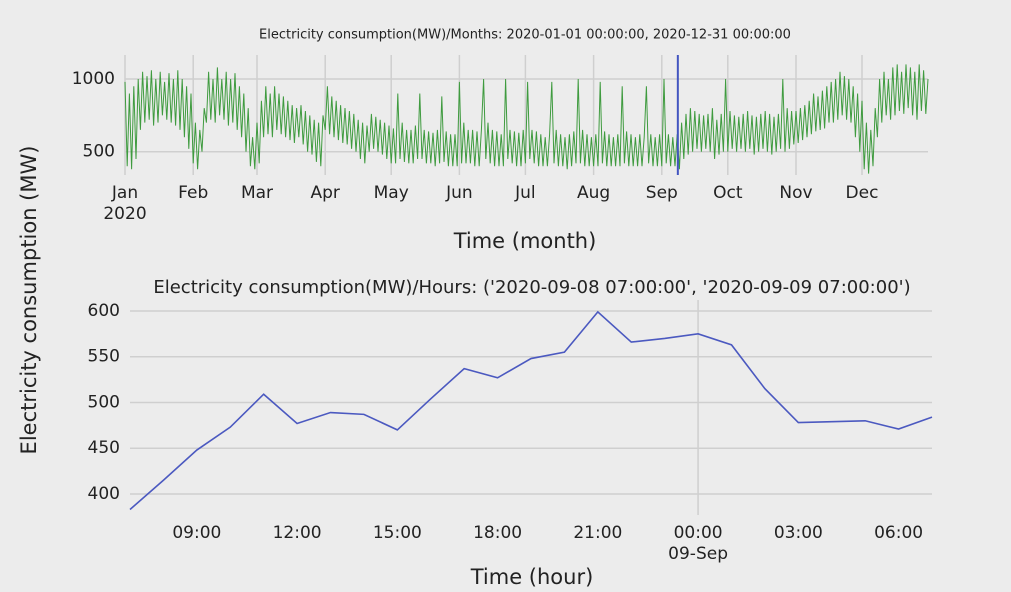 The width and height of the screenshot is (1011, 592). Describe the element at coordinates (796, 193) in the screenshot. I see `x-tick-label: Nov` at that location.